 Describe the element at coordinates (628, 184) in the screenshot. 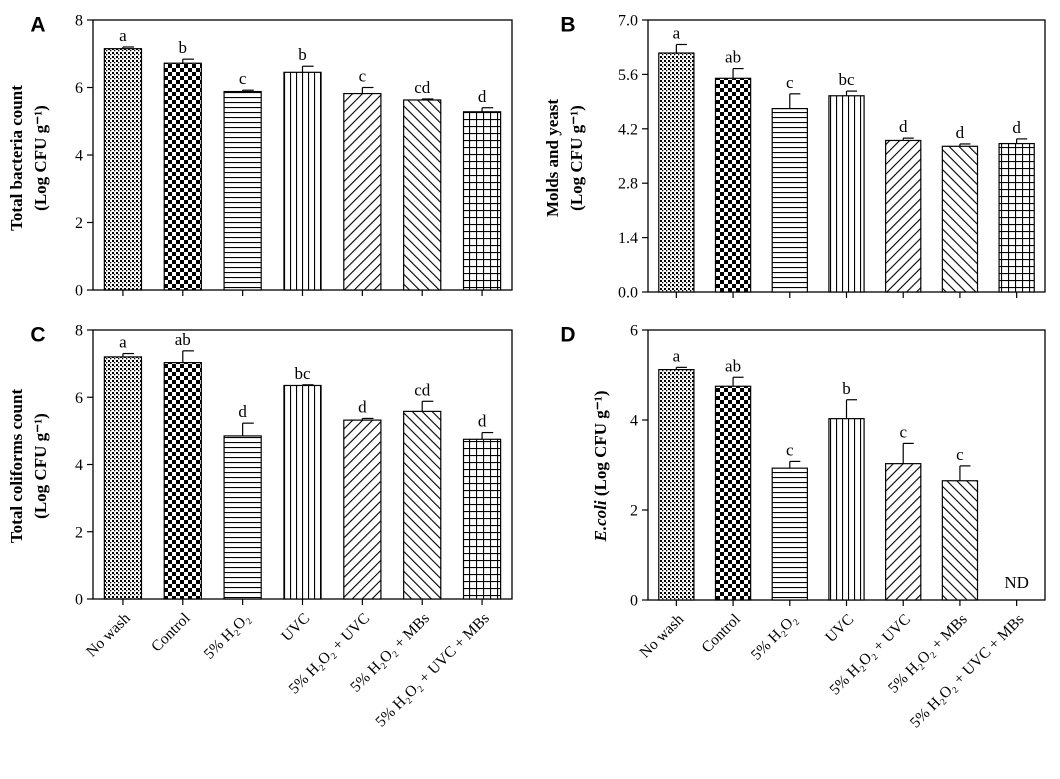

I see `y-tick-label: 2.8` at that location.